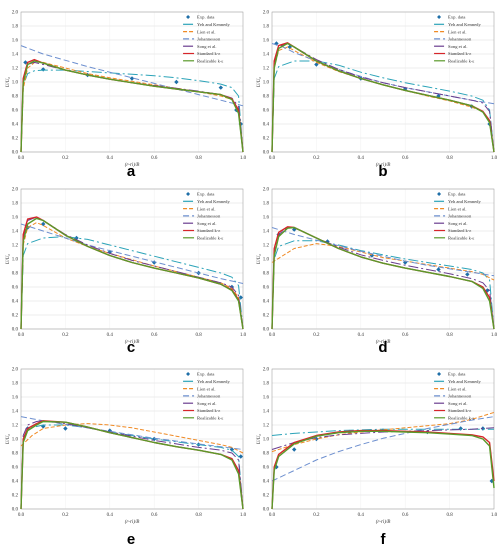 Image resolution: width=504 pixels, height=555 pixels. What do you see at coordinates (456, 194) in the screenshot?
I see `legend-label: Exp. data` at bounding box center [456, 194].